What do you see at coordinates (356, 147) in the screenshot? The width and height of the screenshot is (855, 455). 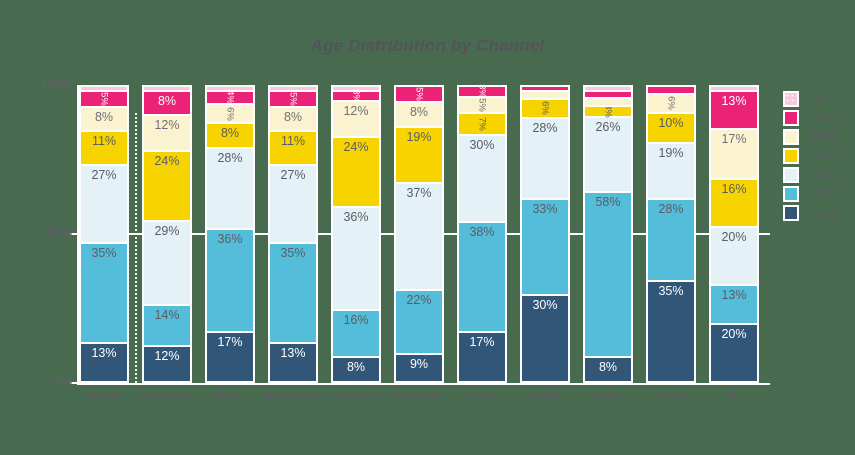 I see `bar-segment-label: 24%` at bounding box center [356, 147].